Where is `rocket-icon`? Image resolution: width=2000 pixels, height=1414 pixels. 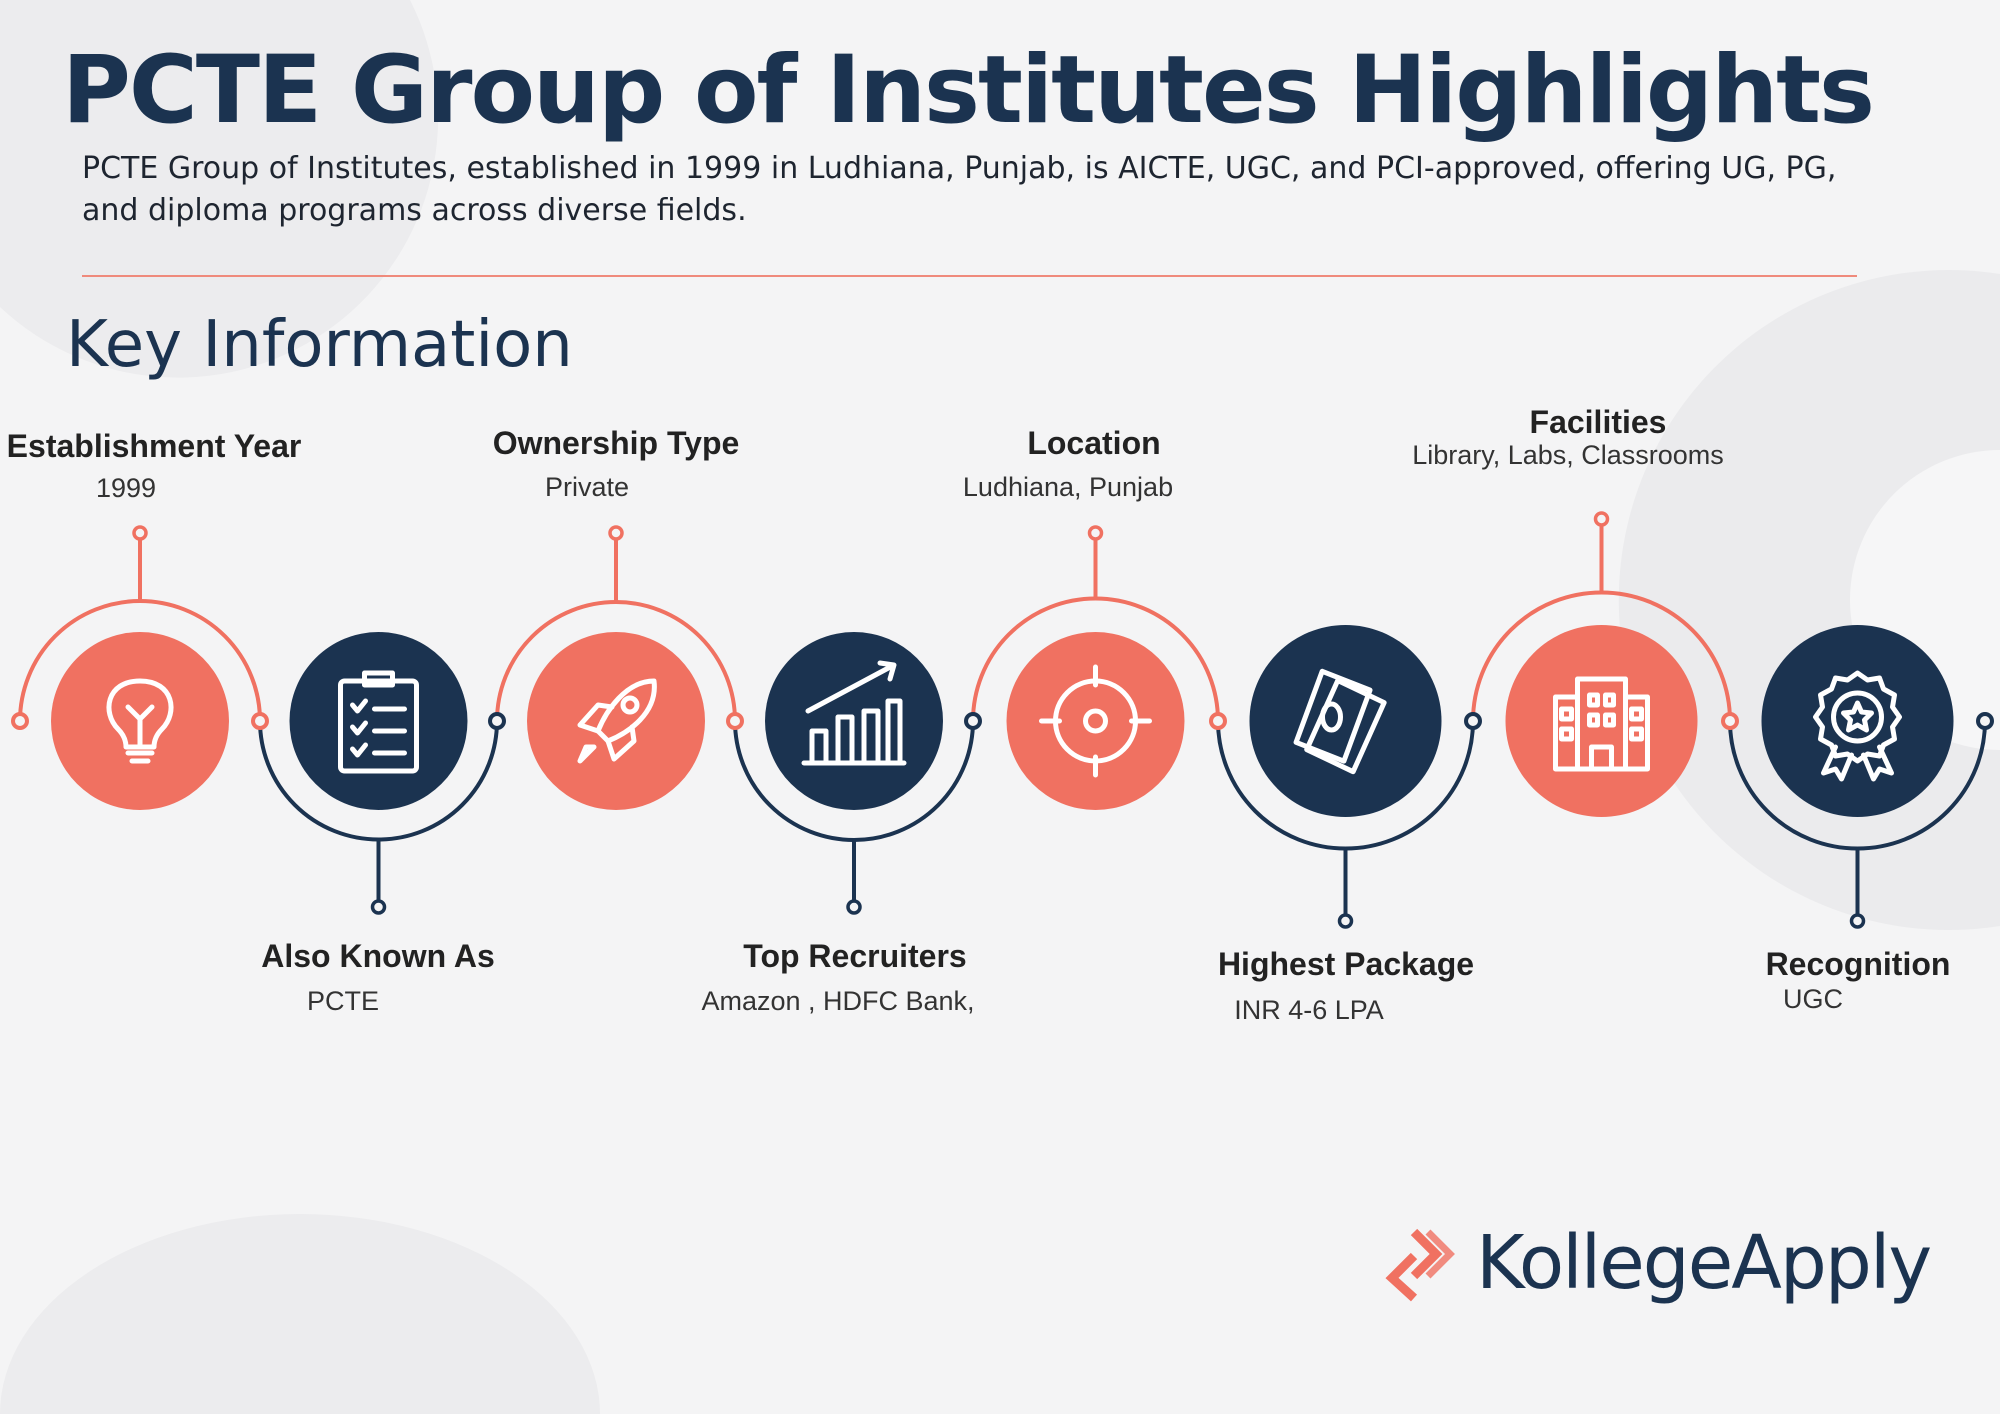 rocket-icon is located at coordinates (617, 721).